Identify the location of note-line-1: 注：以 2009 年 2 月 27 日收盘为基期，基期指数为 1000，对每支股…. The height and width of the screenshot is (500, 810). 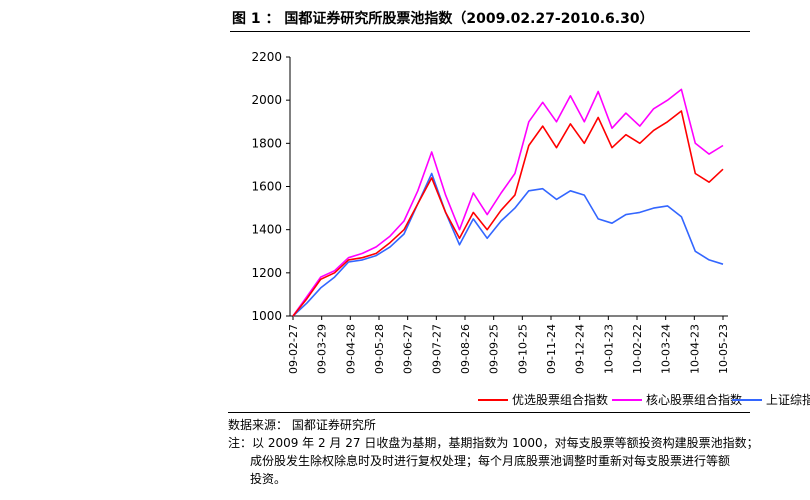
(493, 443).